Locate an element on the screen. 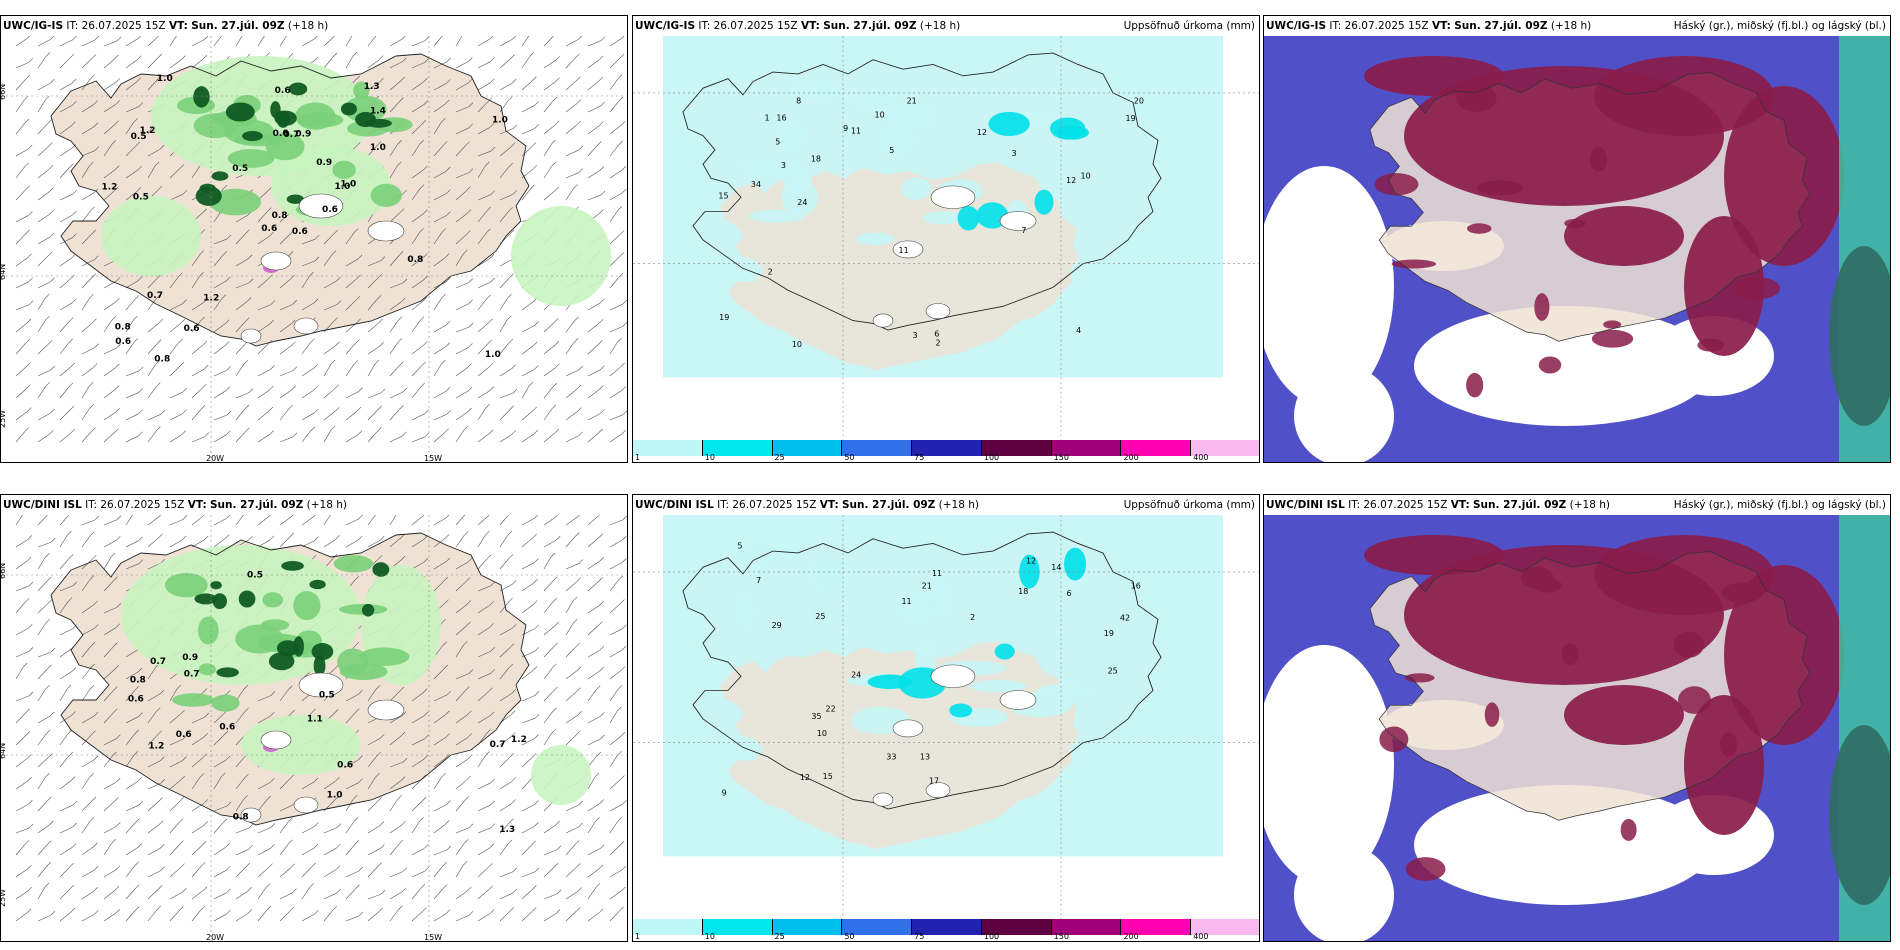 The width and height of the screenshot is (1900, 950). value-label: 1.0 is located at coordinates (335, 795).